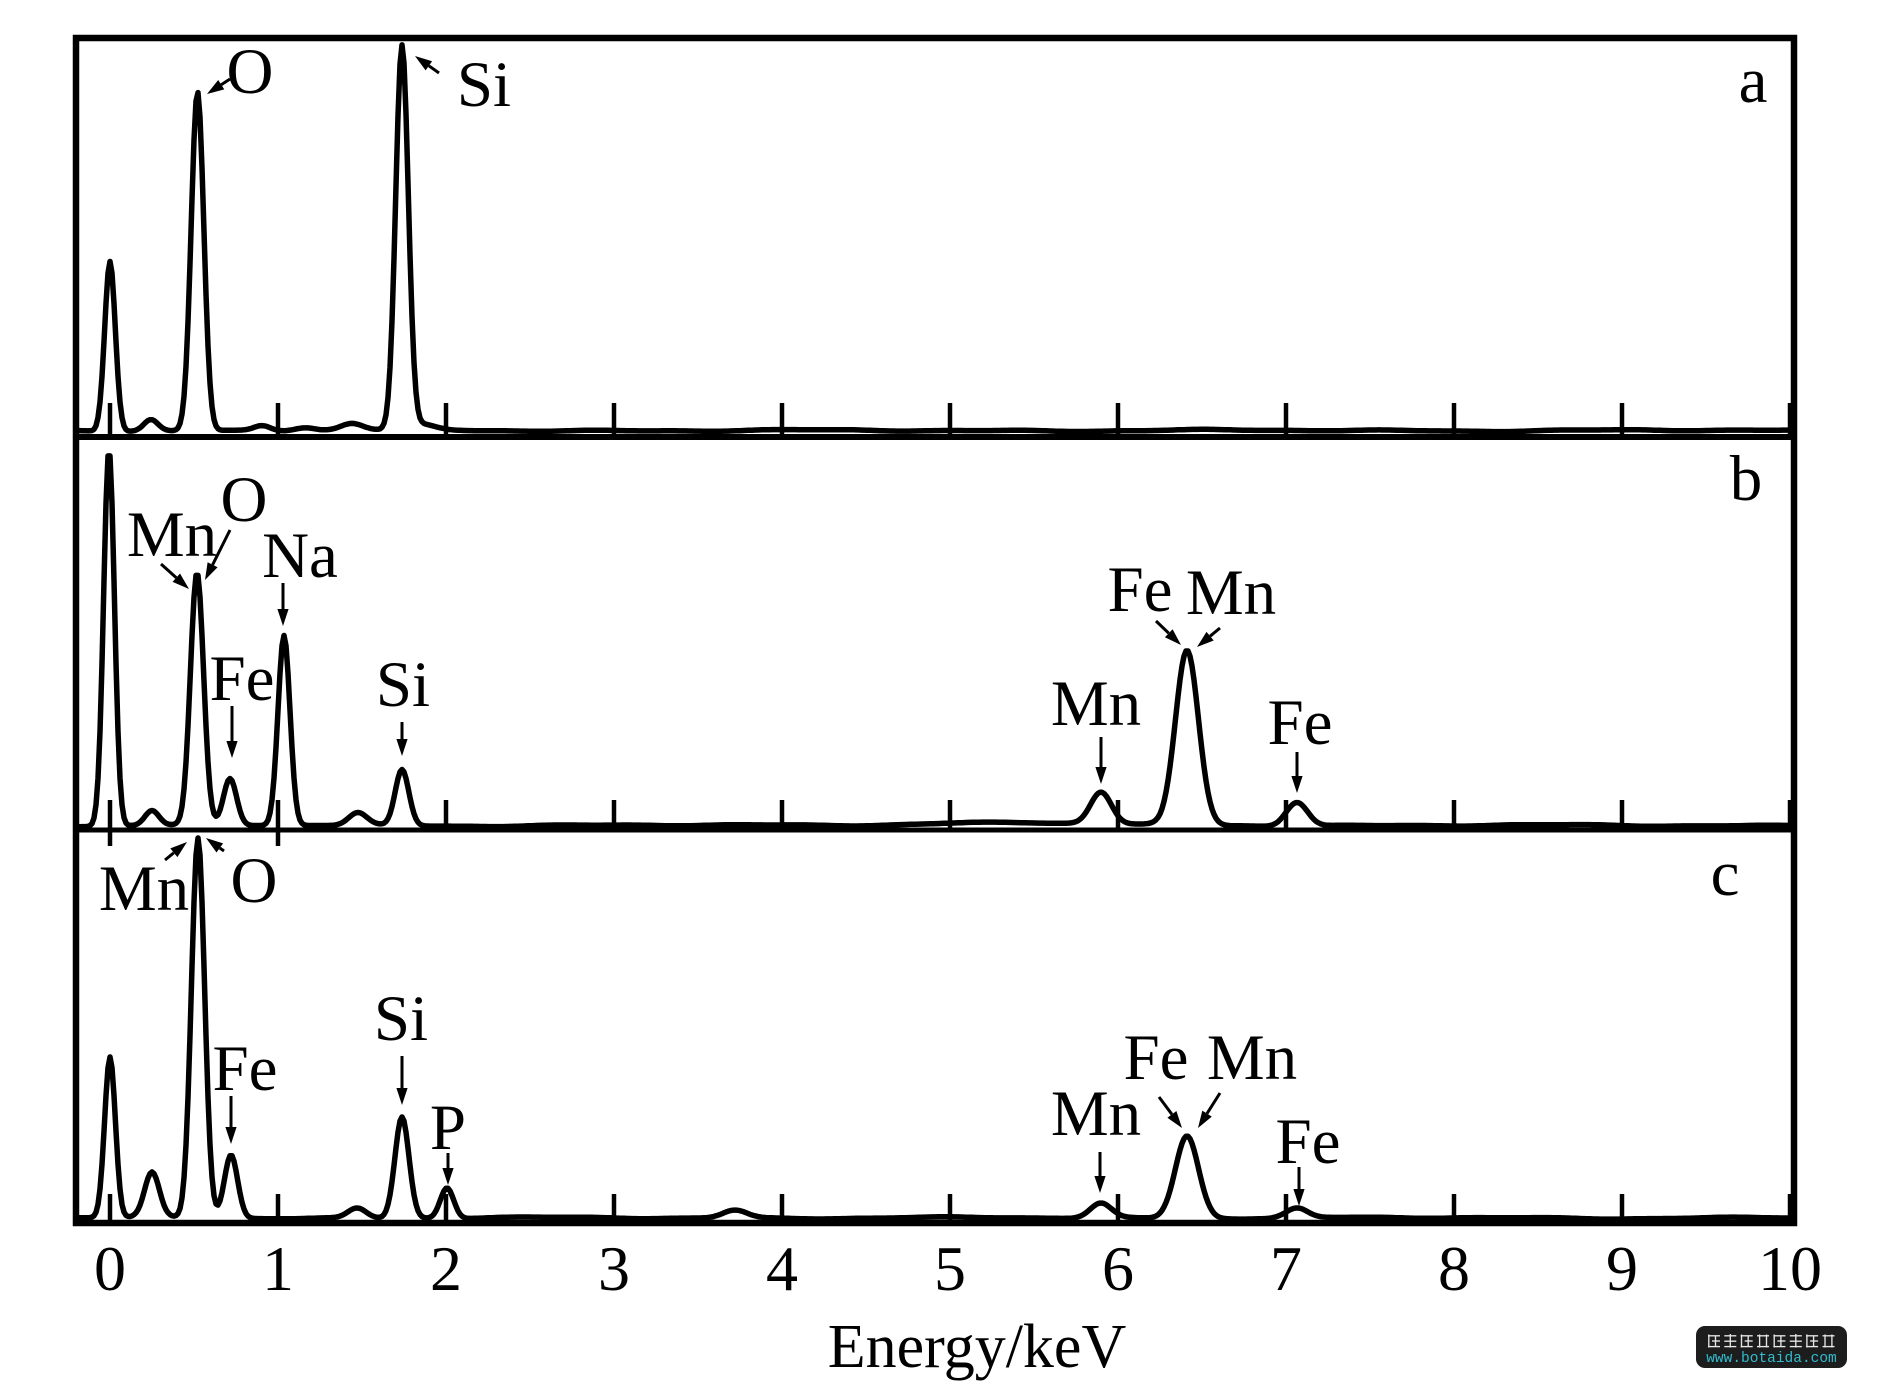 This screenshot has height=1392, width=1887. Describe the element at coordinates (1286, 1268) in the screenshot. I see `svg-text: 7` at that location.